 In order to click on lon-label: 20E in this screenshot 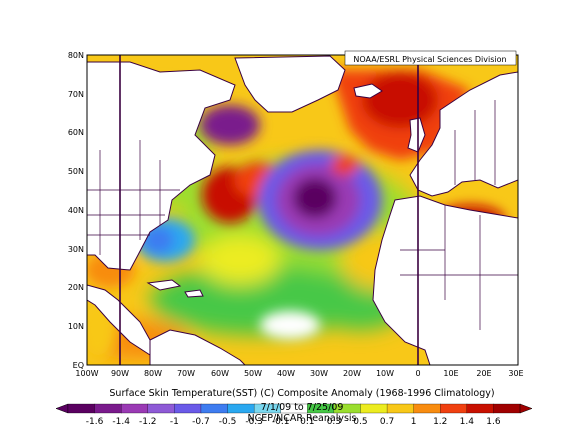, I will do `click(483, 373)`.